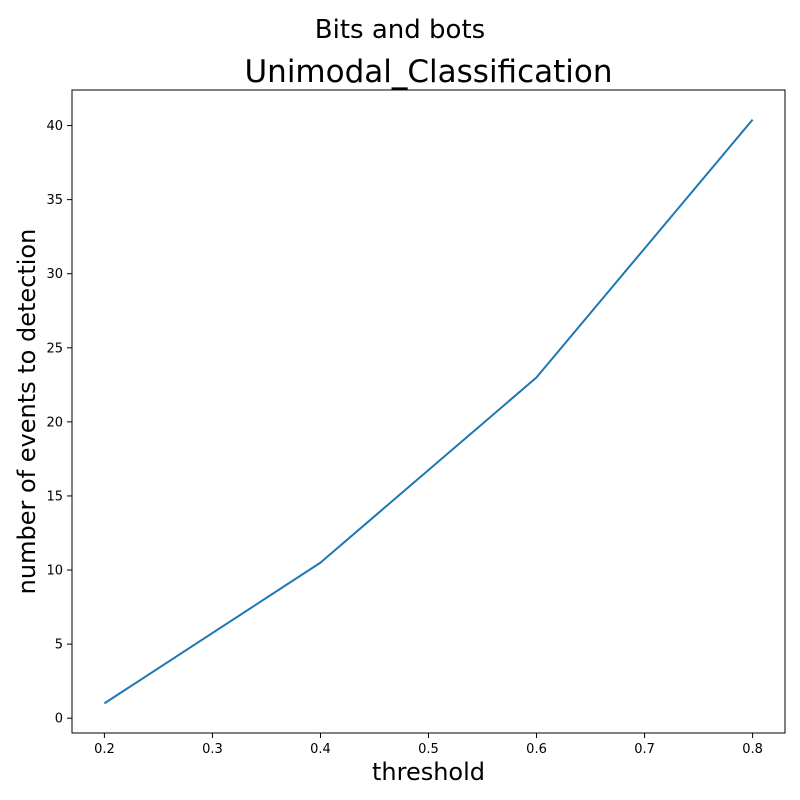  I want to click on y-tick-label: 10, so click(54, 571).